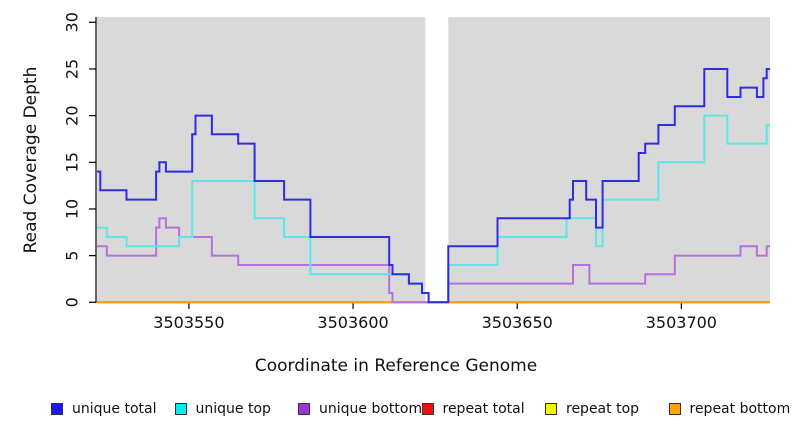 The image size is (792, 432). I want to click on x-axis-title: Coordinate in Reference Genome, so click(396, 366).